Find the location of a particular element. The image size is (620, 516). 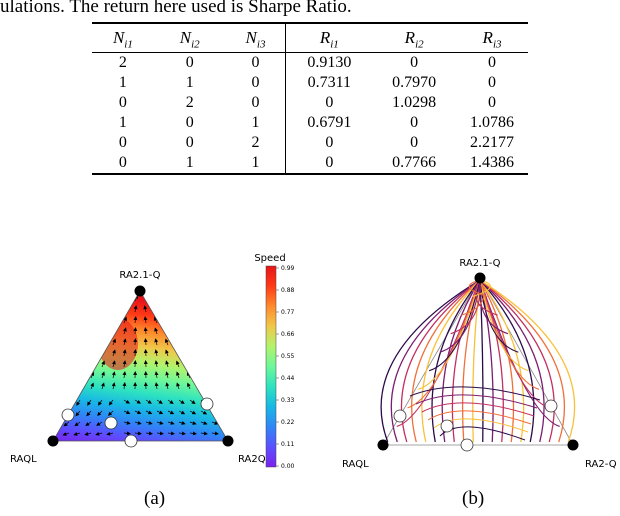

colorbar-tick-label: 0.44 is located at coordinates (288, 378).